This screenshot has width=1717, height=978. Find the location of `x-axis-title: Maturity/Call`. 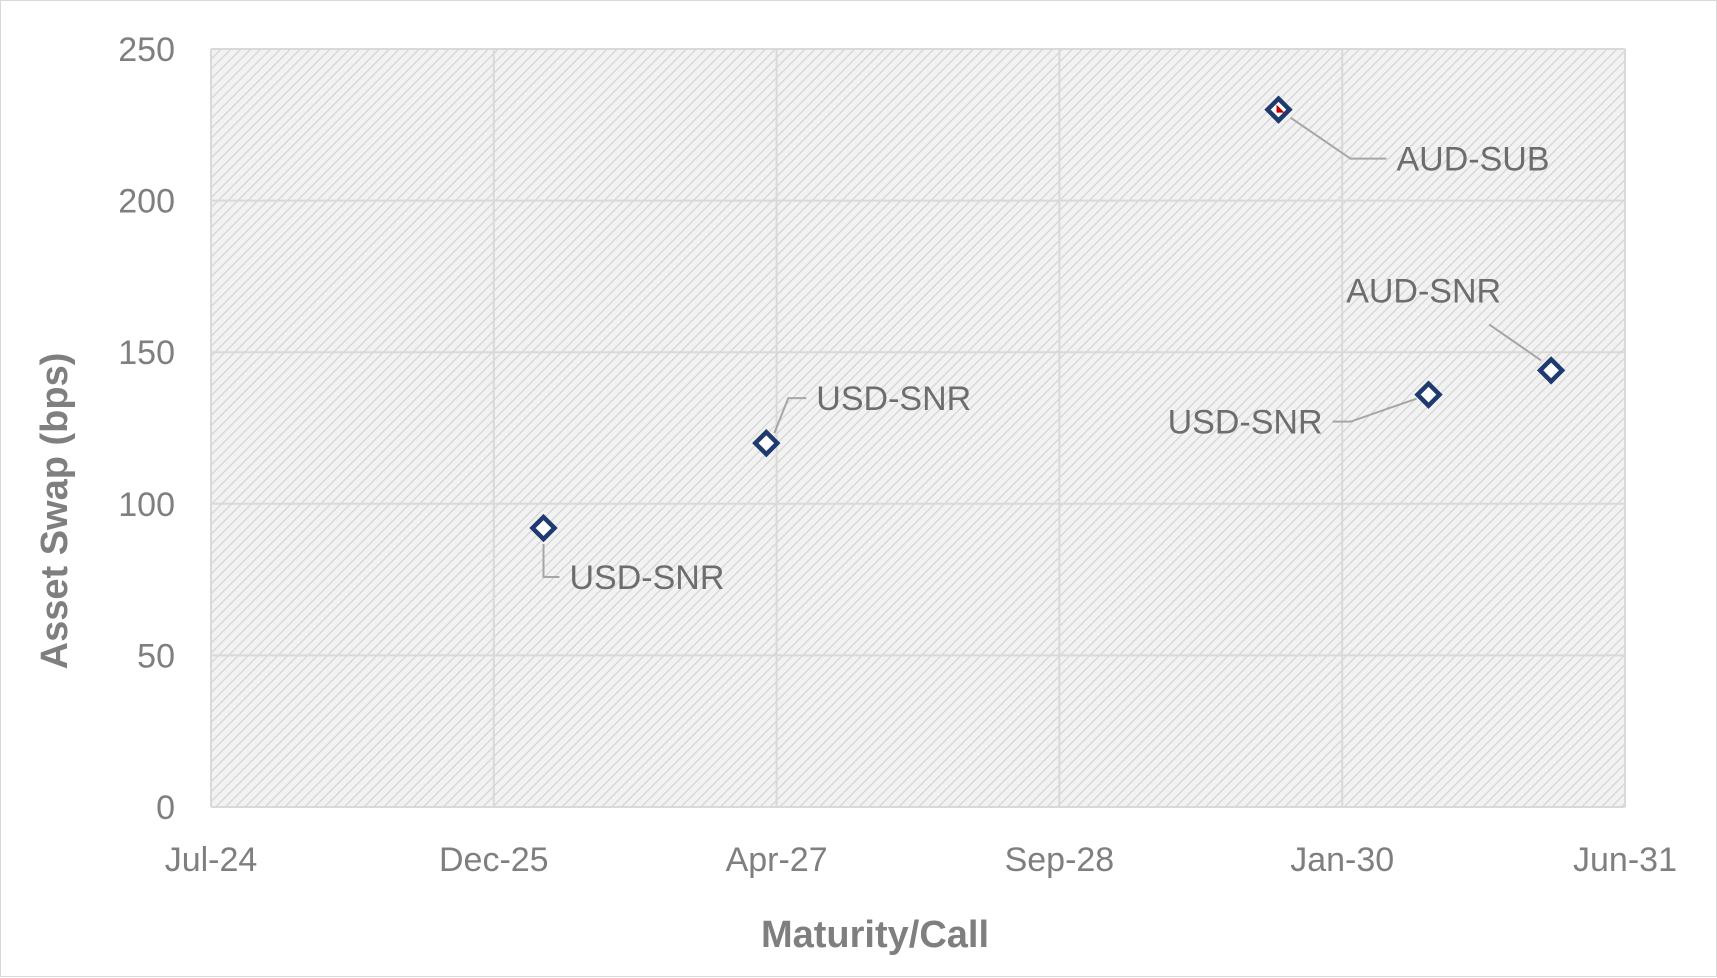

x-axis-title: Maturity/Call is located at coordinates (875, 935).